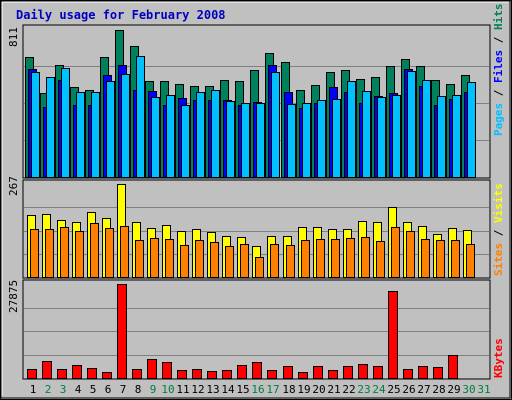 Image resolution: width=512 pixels, height=400 pixels. Describe the element at coordinates (498, 70) in the screenshot. I see `panel-hits-legend: Pages / Files / Hits` at that location.